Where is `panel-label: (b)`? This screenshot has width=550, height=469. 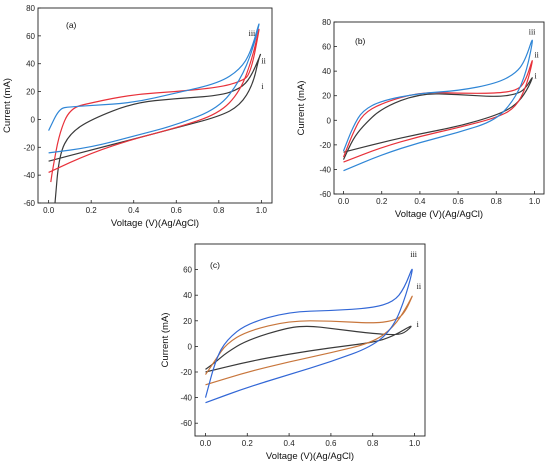 panel-label: (b) is located at coordinates (360, 41).